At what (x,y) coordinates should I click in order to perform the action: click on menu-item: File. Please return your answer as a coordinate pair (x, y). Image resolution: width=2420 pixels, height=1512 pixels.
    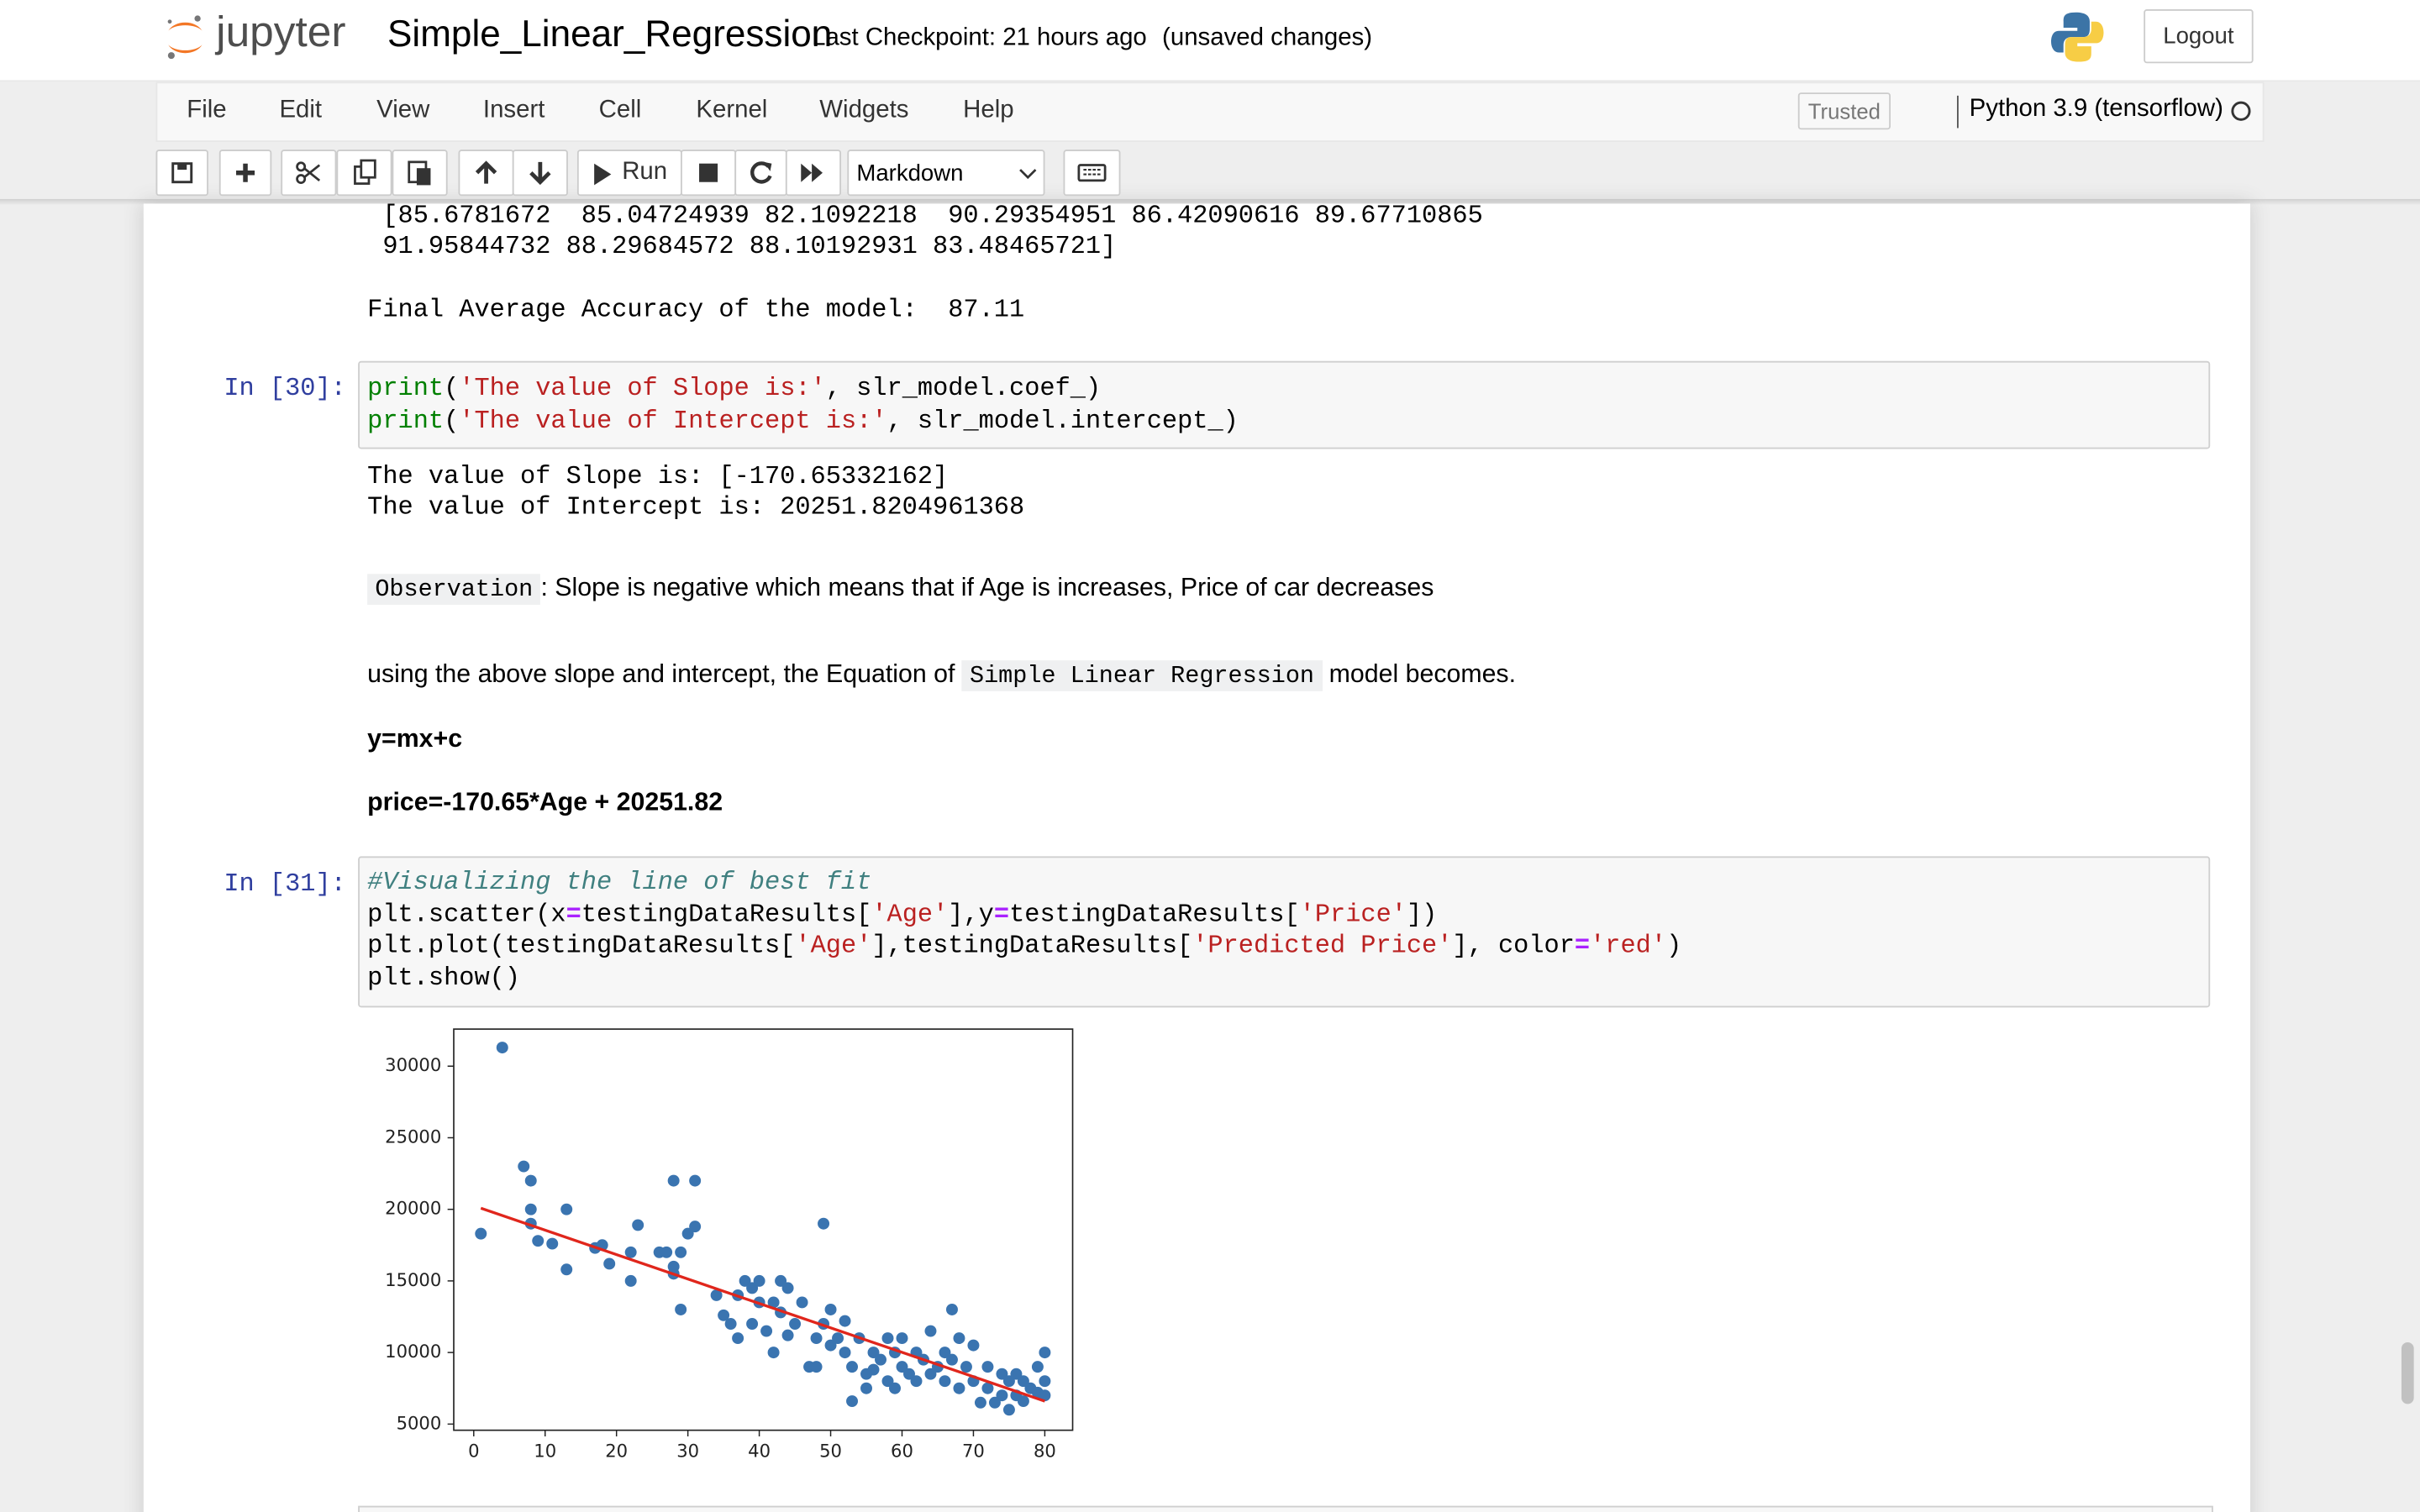
    Looking at the image, I should click on (207, 110).